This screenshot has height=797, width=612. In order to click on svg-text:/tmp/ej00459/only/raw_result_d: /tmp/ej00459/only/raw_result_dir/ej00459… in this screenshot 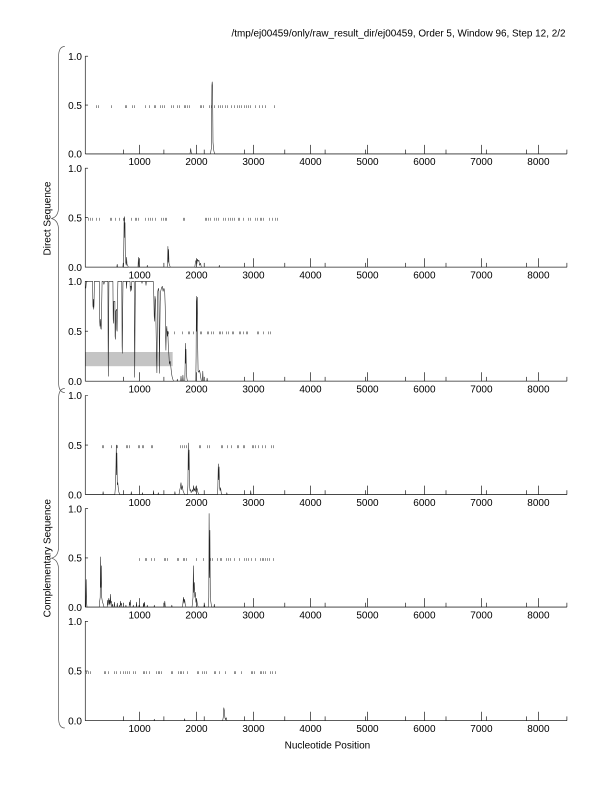, I will do `click(399, 34)`.